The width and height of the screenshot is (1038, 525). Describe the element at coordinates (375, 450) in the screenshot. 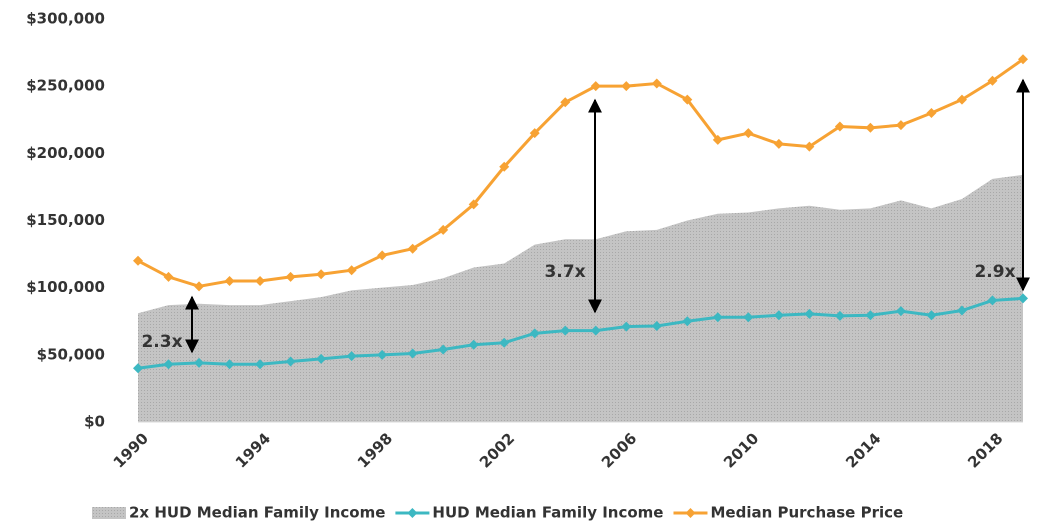

I see `x-tick-label: 1998` at that location.